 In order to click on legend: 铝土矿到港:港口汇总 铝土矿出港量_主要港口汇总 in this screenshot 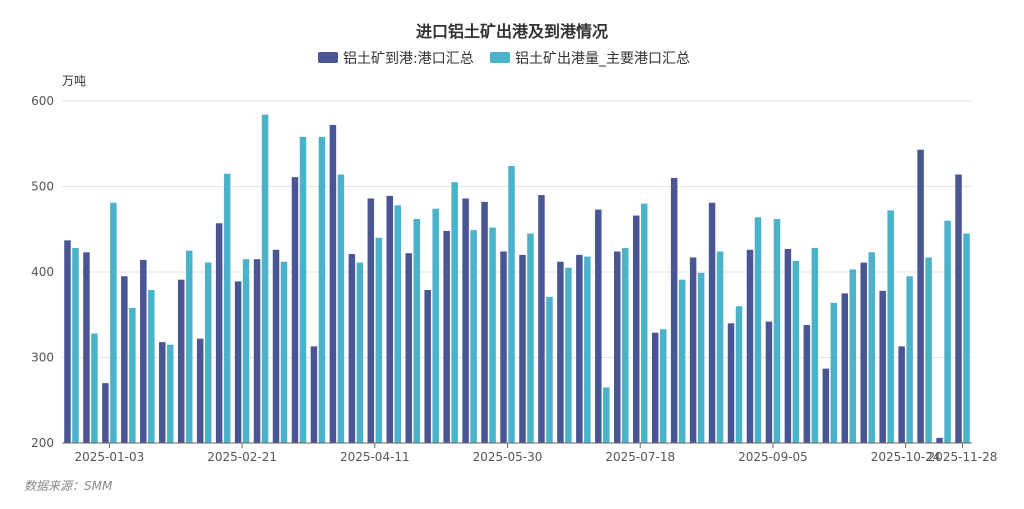, I will do `click(504, 59)`.